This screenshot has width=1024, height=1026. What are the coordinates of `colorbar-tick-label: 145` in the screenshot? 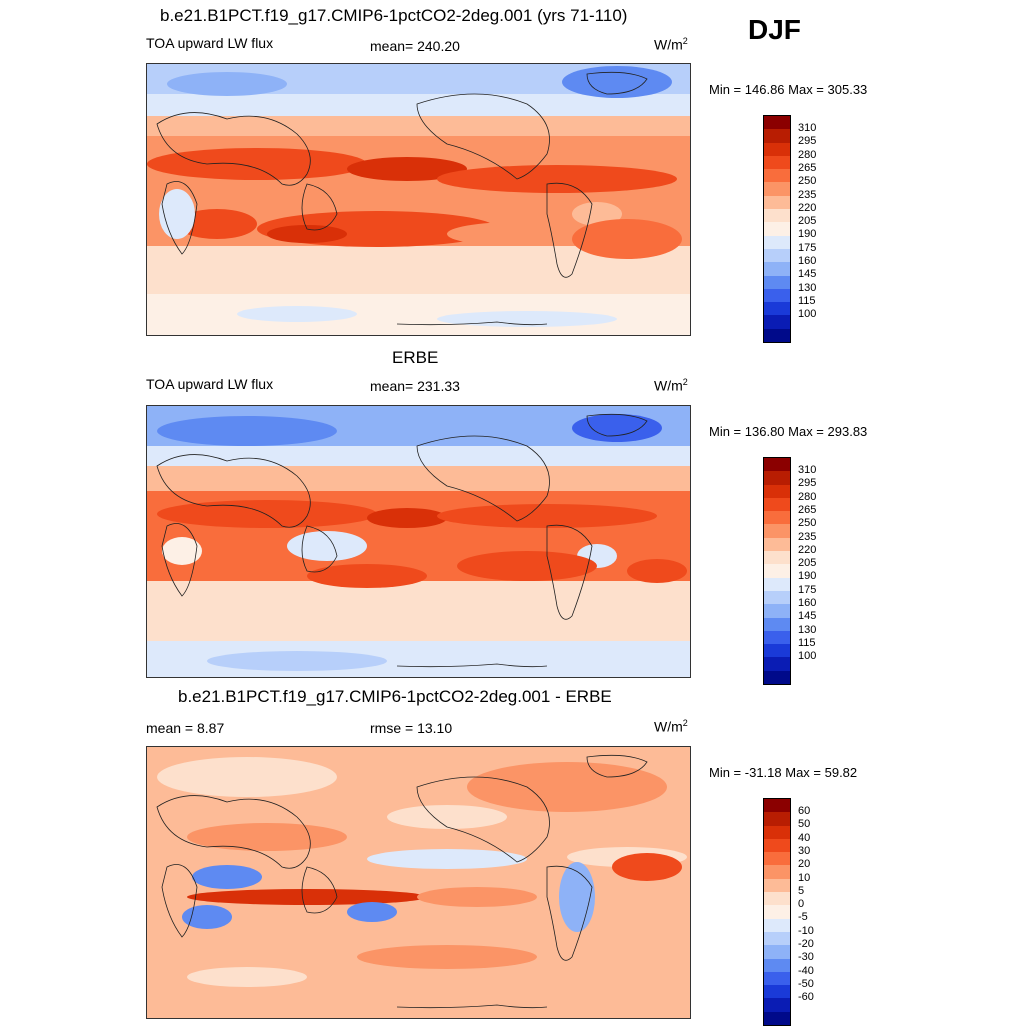 It's located at (807, 616).